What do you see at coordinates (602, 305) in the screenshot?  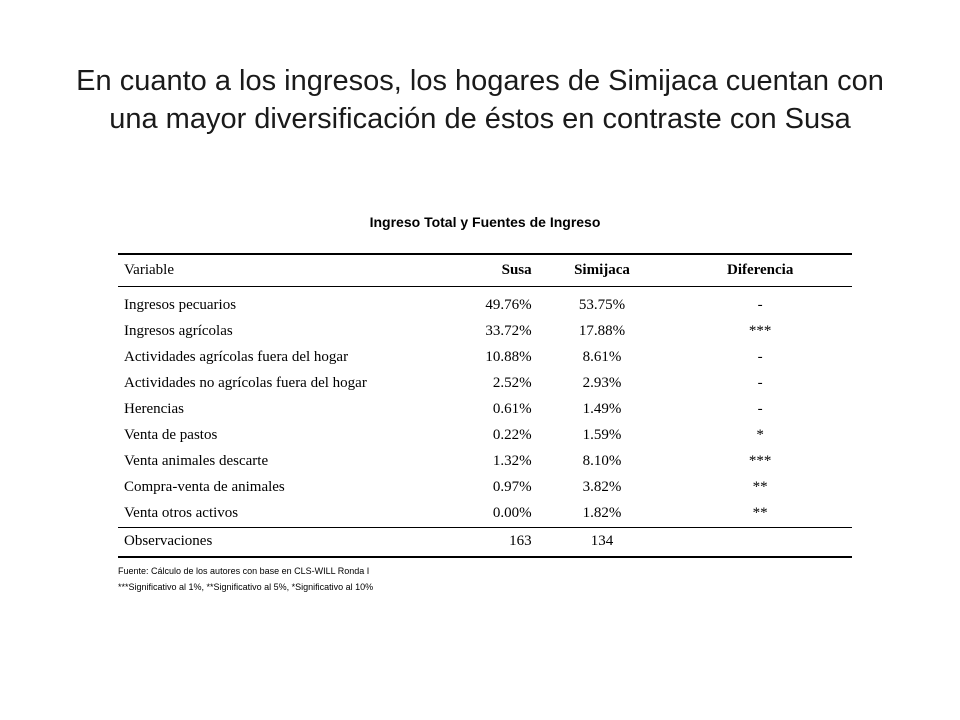 I see `cell-simijaca: 53.75%` at bounding box center [602, 305].